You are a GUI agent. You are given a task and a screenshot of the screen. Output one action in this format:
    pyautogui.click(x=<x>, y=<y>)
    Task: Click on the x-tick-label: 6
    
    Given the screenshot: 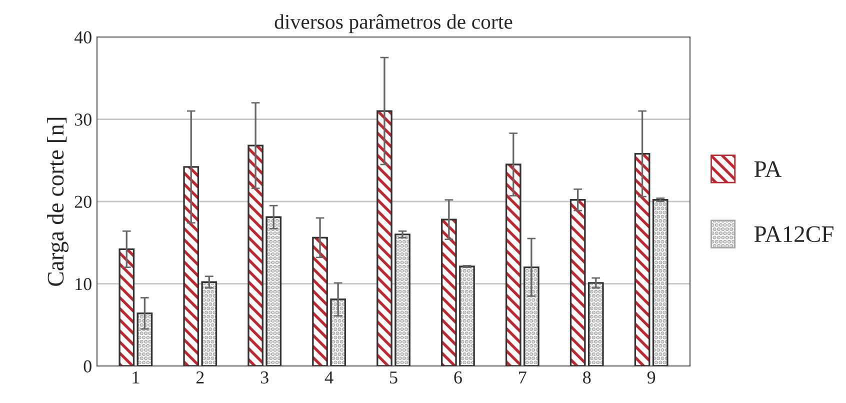 What is the action you would take?
    pyautogui.click(x=458, y=377)
    